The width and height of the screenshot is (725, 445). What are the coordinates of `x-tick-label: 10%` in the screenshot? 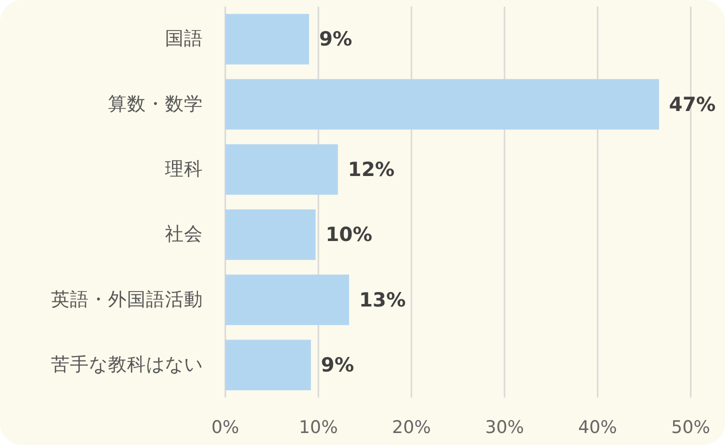 It's located at (318, 428).